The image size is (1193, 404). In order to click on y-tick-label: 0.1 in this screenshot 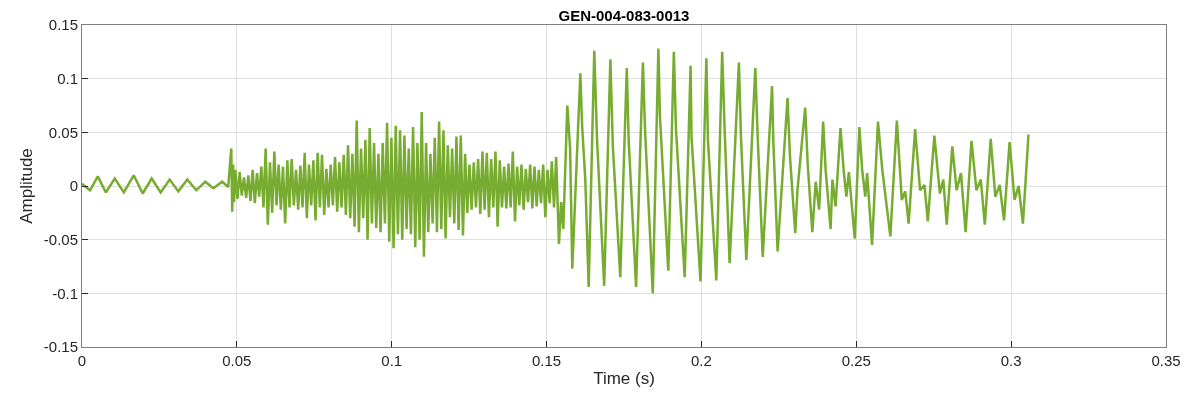, I will do `click(67, 78)`.